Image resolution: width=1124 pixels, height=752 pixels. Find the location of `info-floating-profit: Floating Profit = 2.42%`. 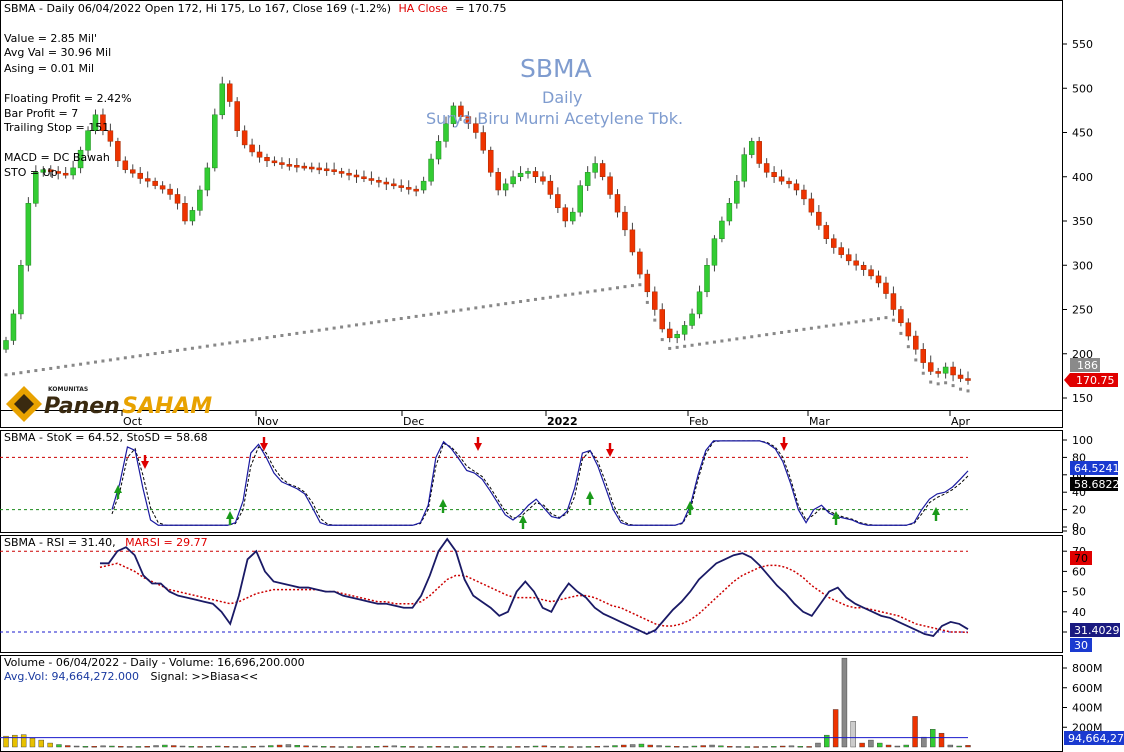

info-floating-profit: Floating Profit = 2.42% is located at coordinates (68, 98).